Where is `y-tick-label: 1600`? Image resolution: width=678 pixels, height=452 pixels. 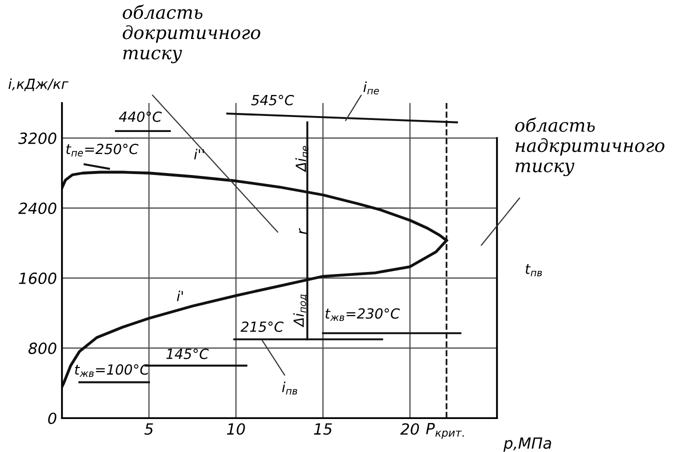
y-tick-label: 1600 is located at coordinates (37, 278).